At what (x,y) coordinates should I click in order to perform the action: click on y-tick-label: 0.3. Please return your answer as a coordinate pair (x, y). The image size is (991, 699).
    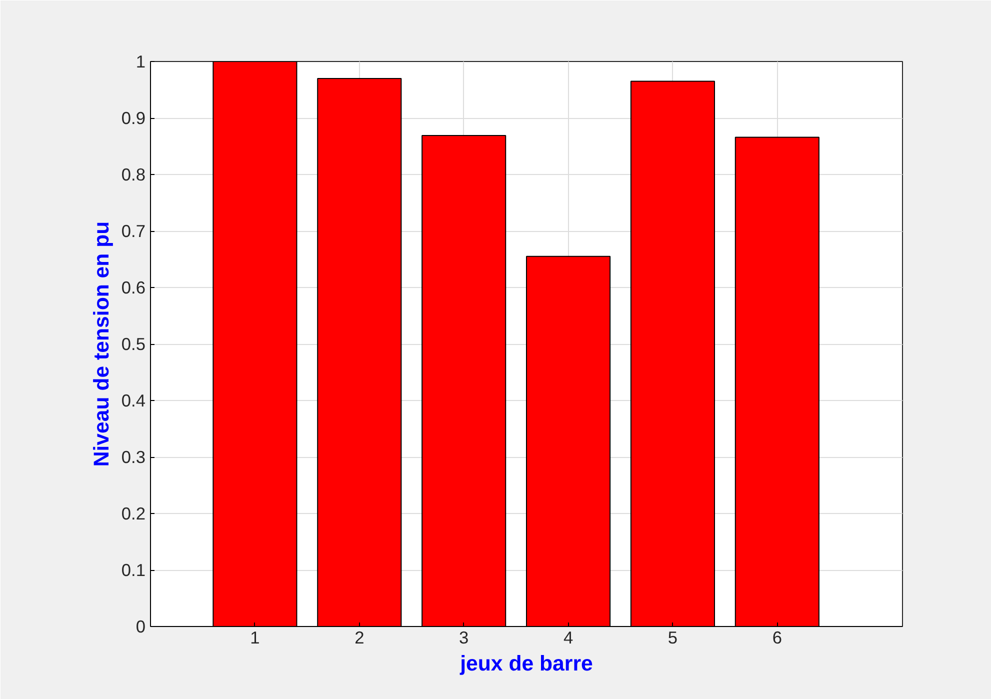
    Looking at the image, I should click on (133, 457).